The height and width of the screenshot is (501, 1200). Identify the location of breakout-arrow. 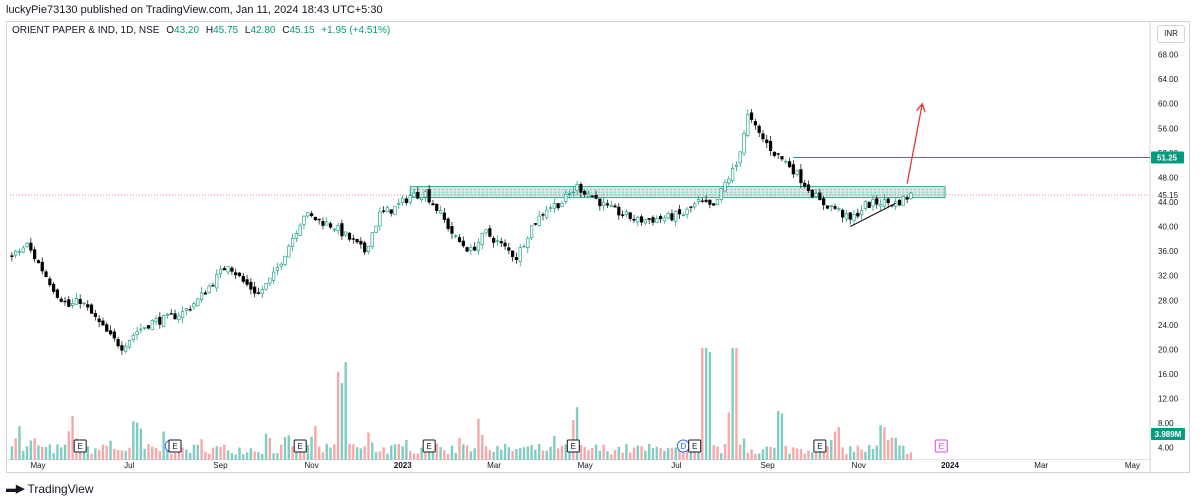
(914, 143).